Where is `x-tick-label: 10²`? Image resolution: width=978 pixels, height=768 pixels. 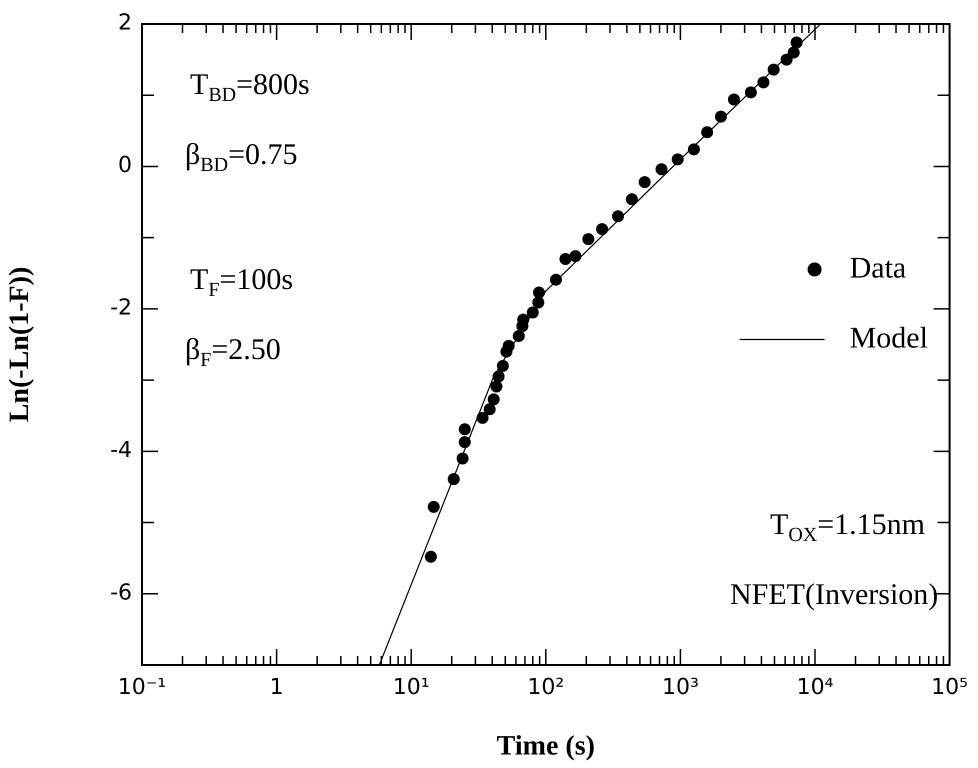
x-tick-label: 10² is located at coordinates (545, 687).